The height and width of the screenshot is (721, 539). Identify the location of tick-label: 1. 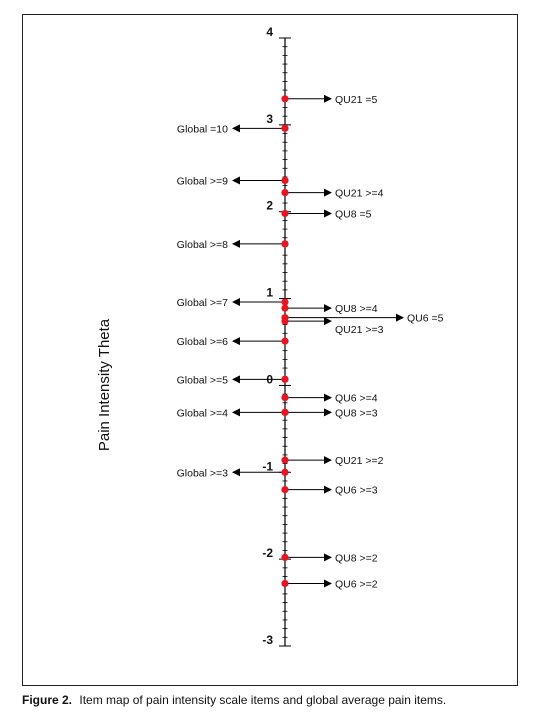
(269, 293).